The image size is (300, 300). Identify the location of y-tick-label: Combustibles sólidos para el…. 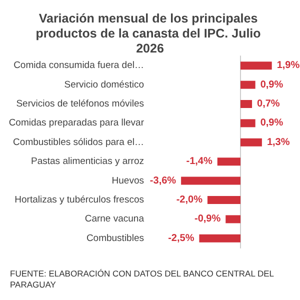
(78, 142).